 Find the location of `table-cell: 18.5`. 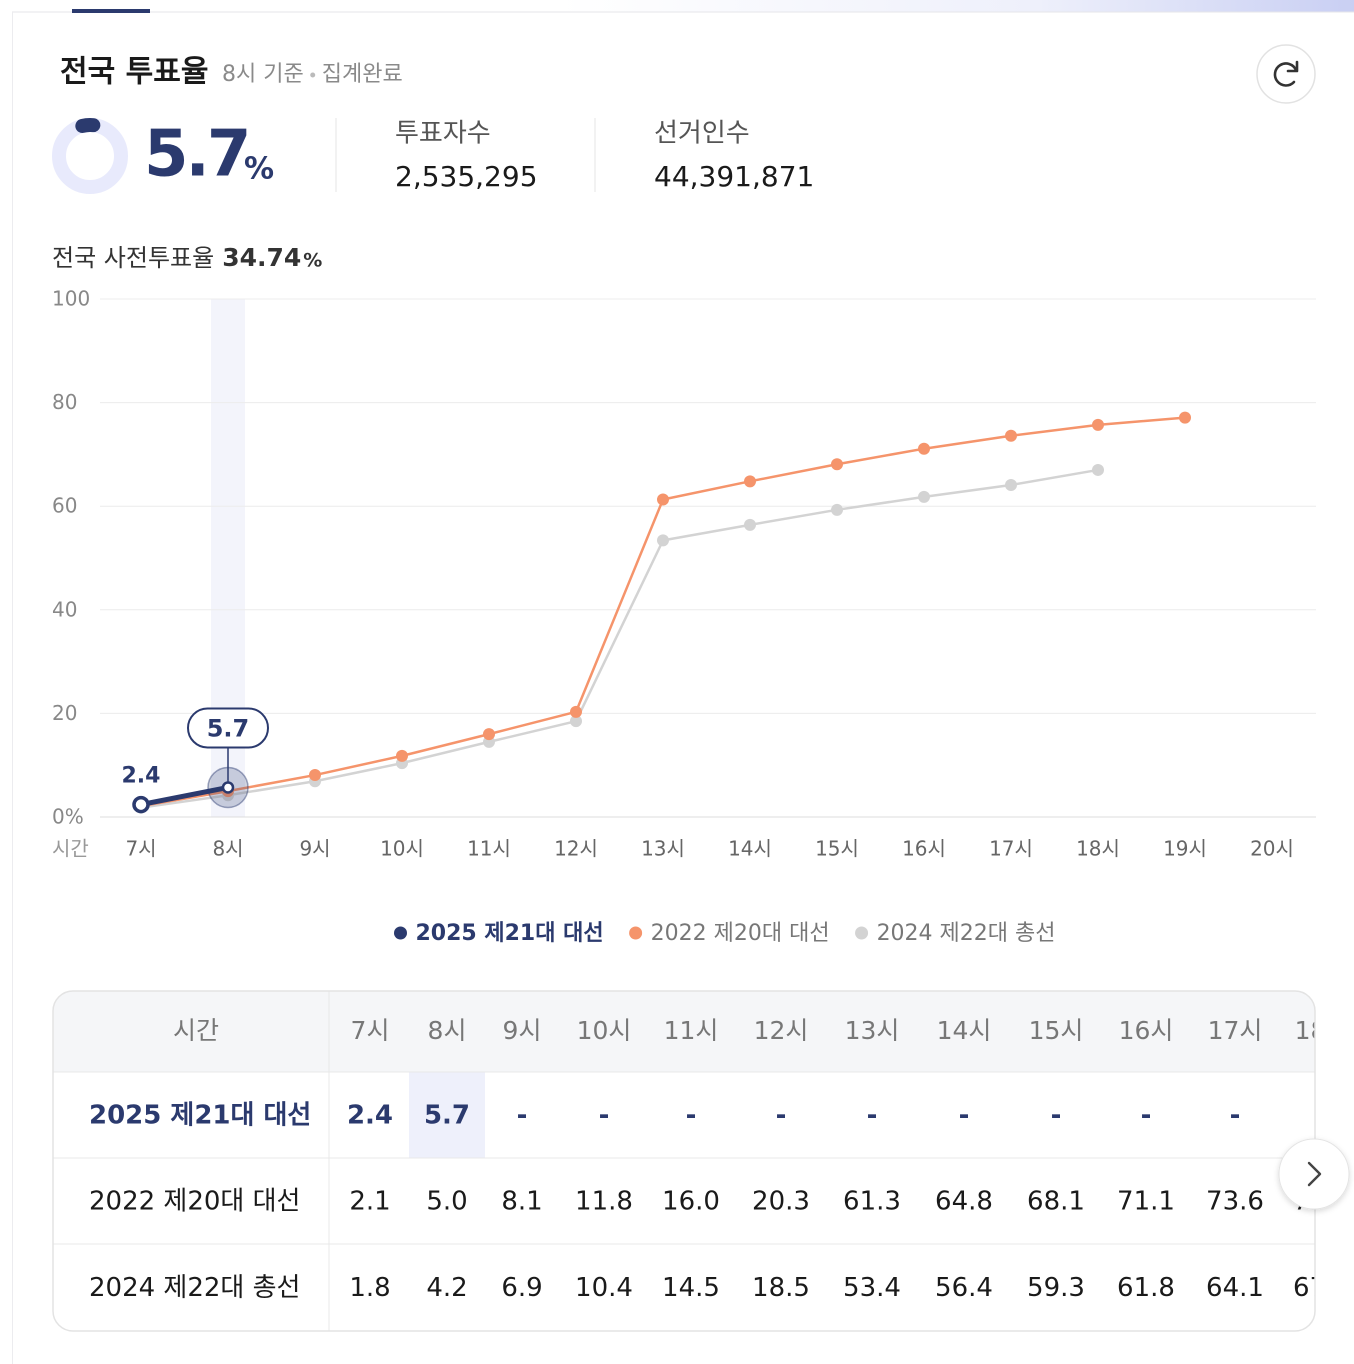

table-cell: 18.5 is located at coordinates (781, 1288).